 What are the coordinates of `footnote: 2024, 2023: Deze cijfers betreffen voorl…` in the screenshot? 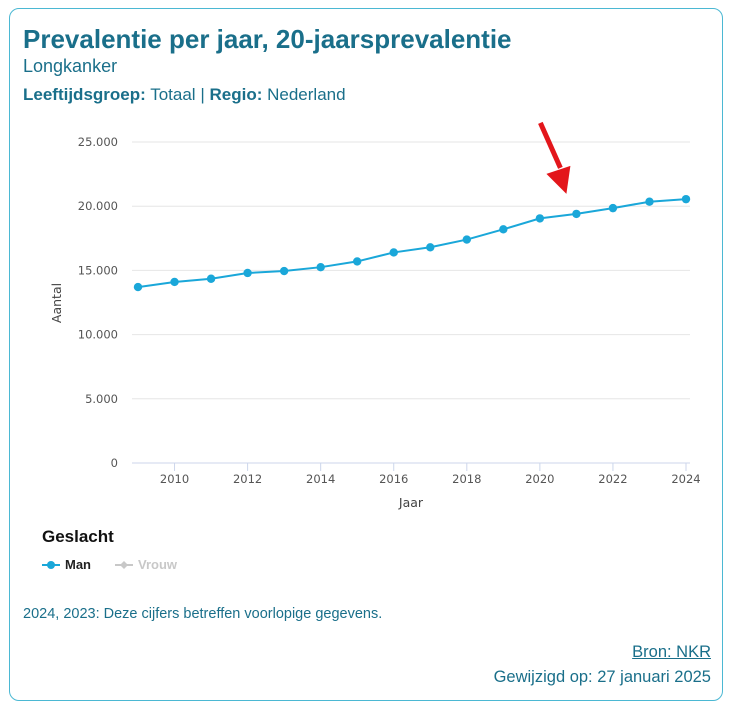 It's located at (203, 614).